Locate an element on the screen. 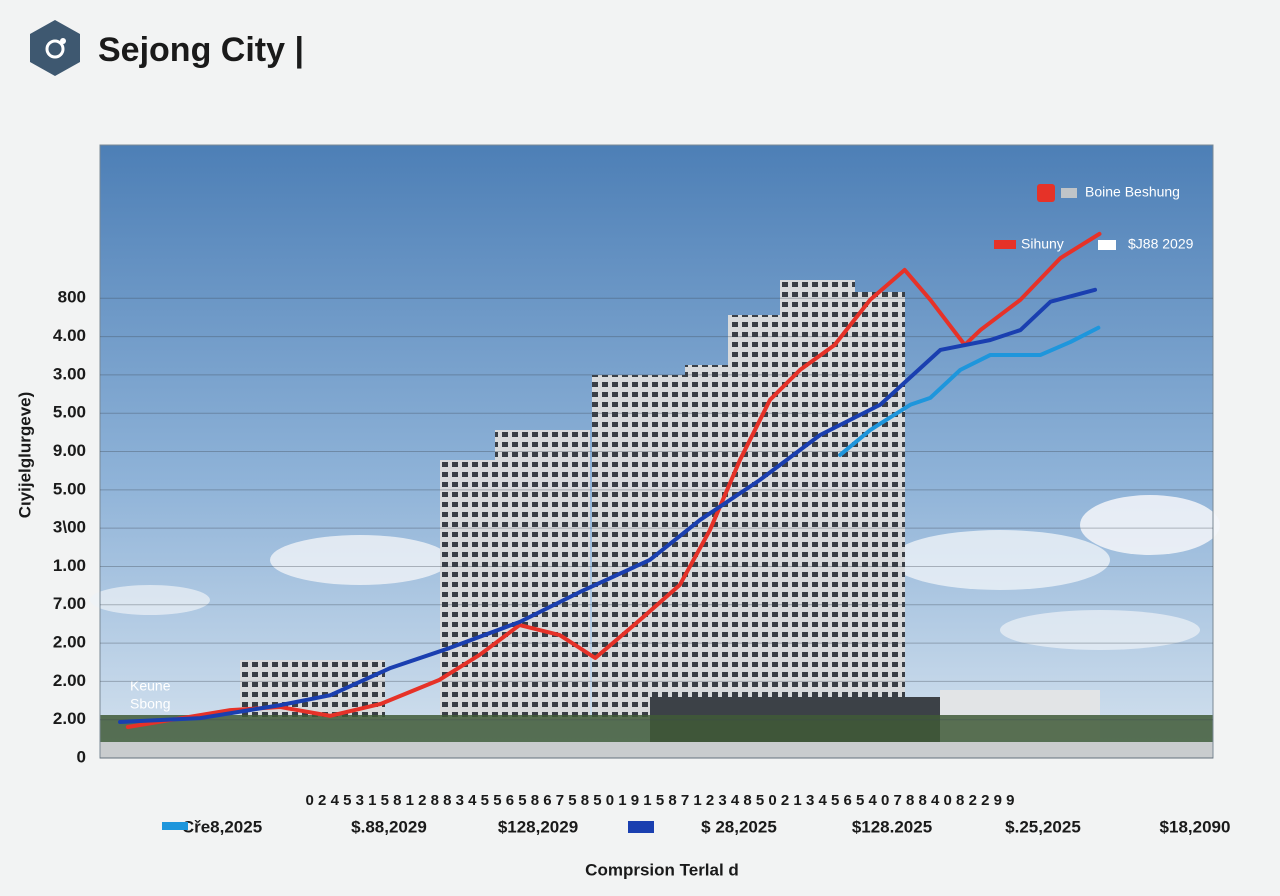  y-tick-label: 9.00 is located at coordinates (69, 450).